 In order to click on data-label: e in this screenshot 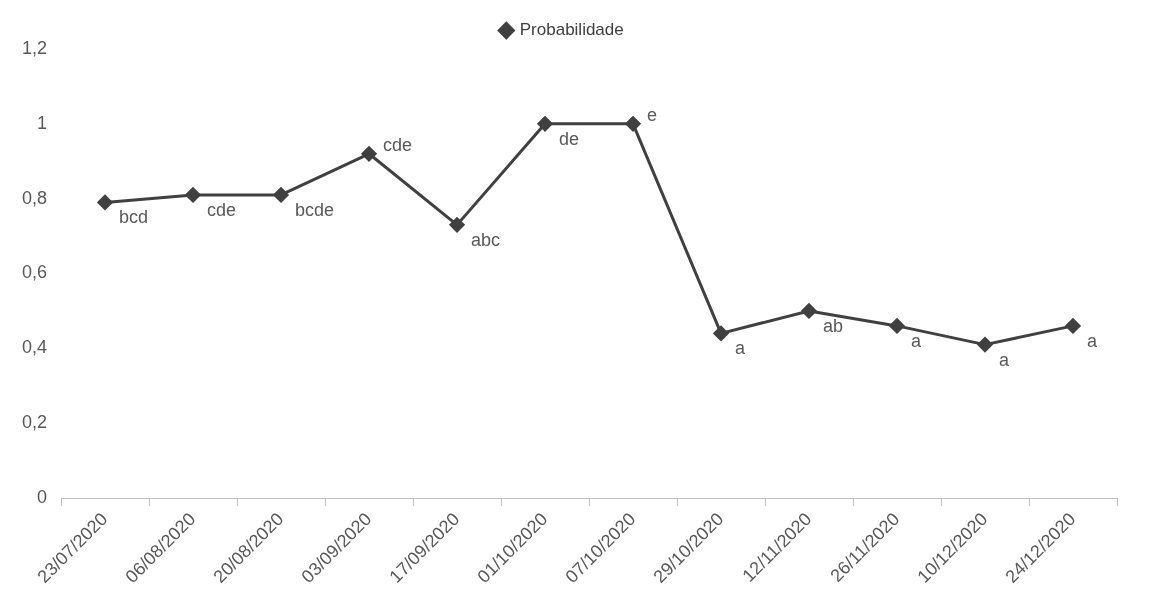, I will do `click(652, 114)`.